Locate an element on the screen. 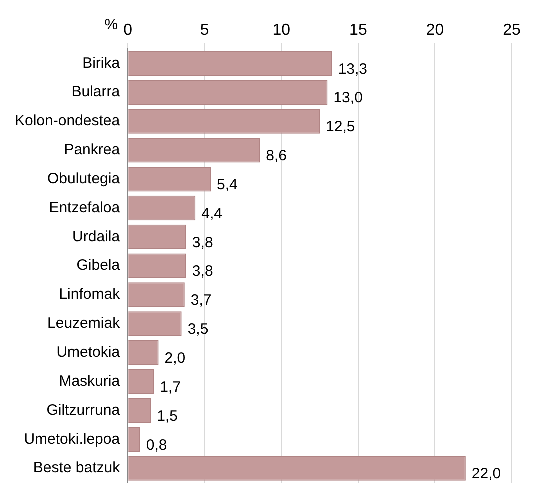 The width and height of the screenshot is (550, 503). data-label: 4,4 is located at coordinates (212, 213).